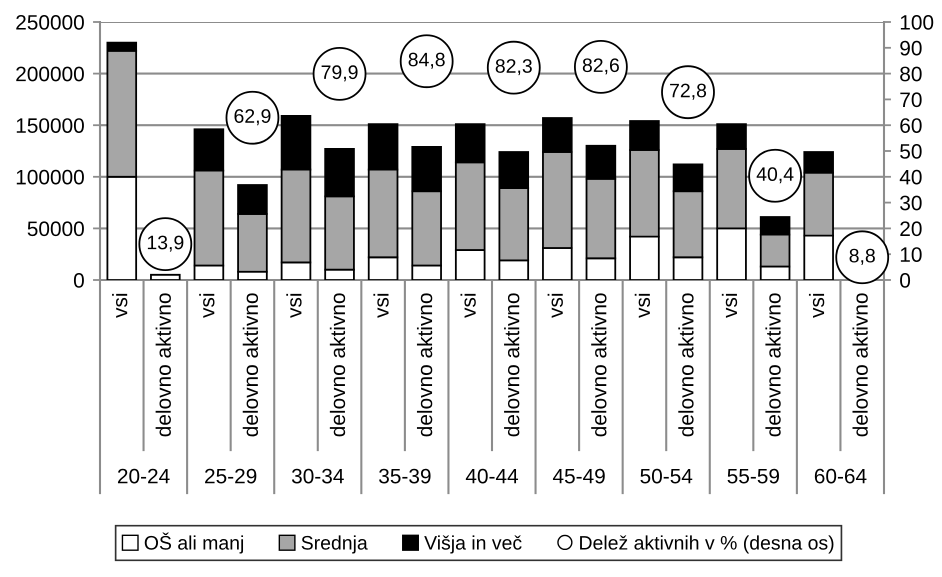 Image resolution: width=942 pixels, height=577 pixels. What do you see at coordinates (50, 74) in the screenshot?
I see `y-tick-label: 200000` at bounding box center [50, 74].